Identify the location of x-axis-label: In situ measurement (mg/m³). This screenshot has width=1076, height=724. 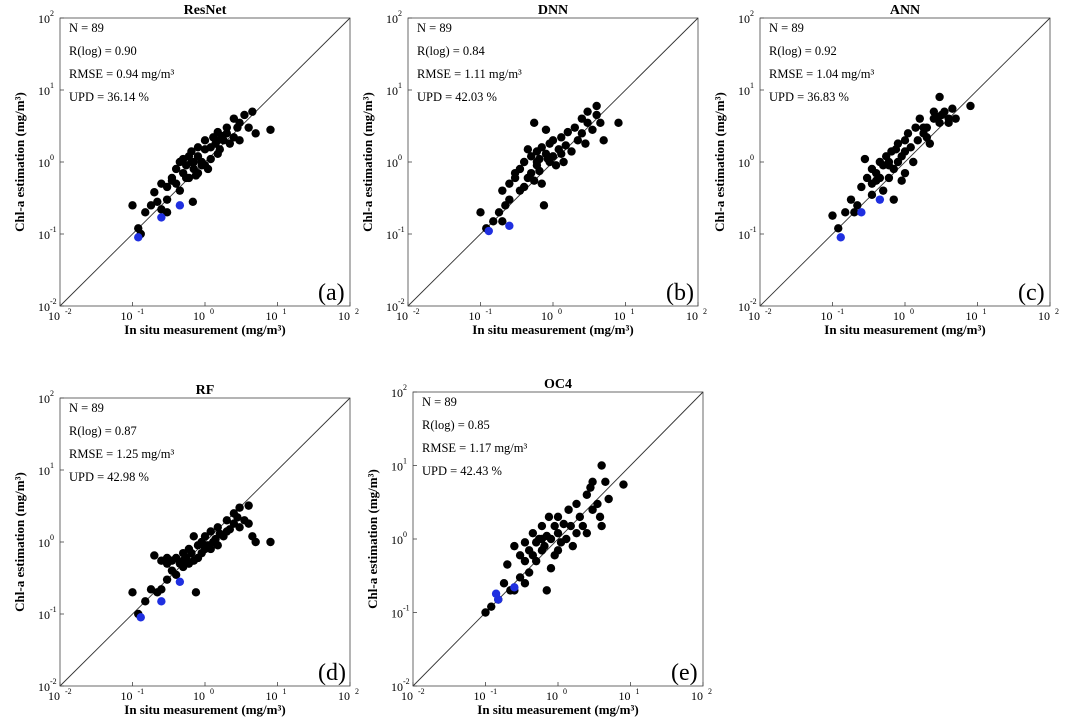
(204, 709).